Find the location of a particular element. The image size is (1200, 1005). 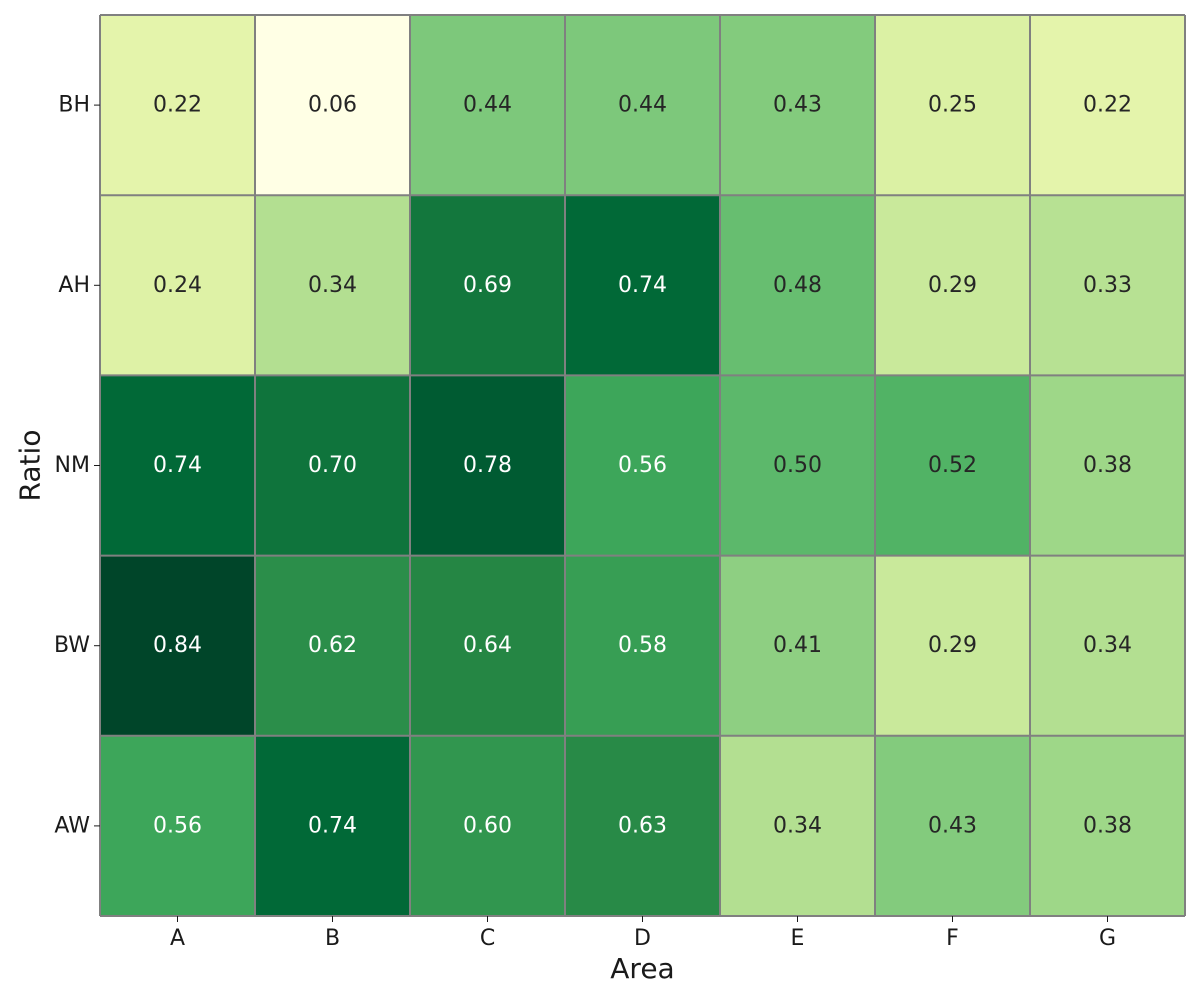

cell-value-label-BW-E: 0.41 is located at coordinates (797, 645).